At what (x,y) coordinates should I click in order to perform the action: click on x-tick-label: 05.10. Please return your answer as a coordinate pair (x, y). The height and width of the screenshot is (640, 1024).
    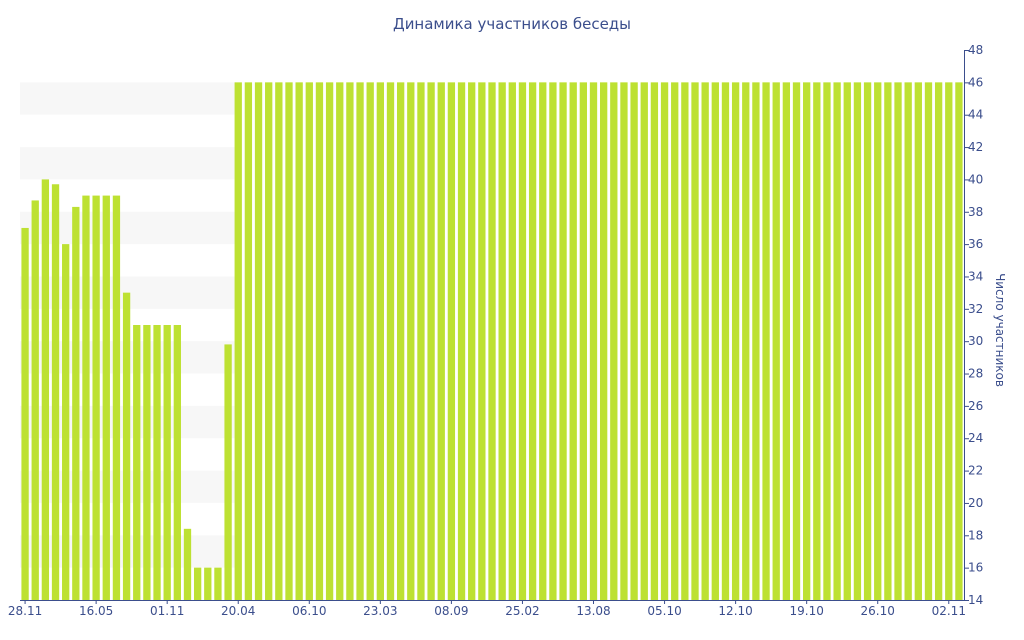
    Looking at the image, I should click on (664, 611).